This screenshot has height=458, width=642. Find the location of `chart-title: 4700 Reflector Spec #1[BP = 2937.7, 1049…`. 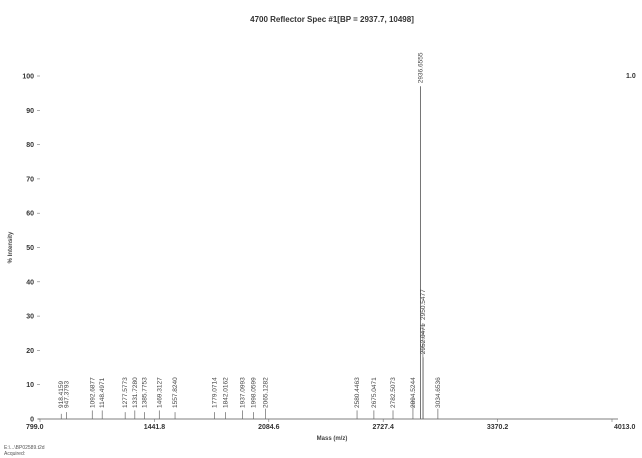

chart-title: 4700 Reflector Spec #1[BP = 2937.7, 1049… is located at coordinates (332, 19).